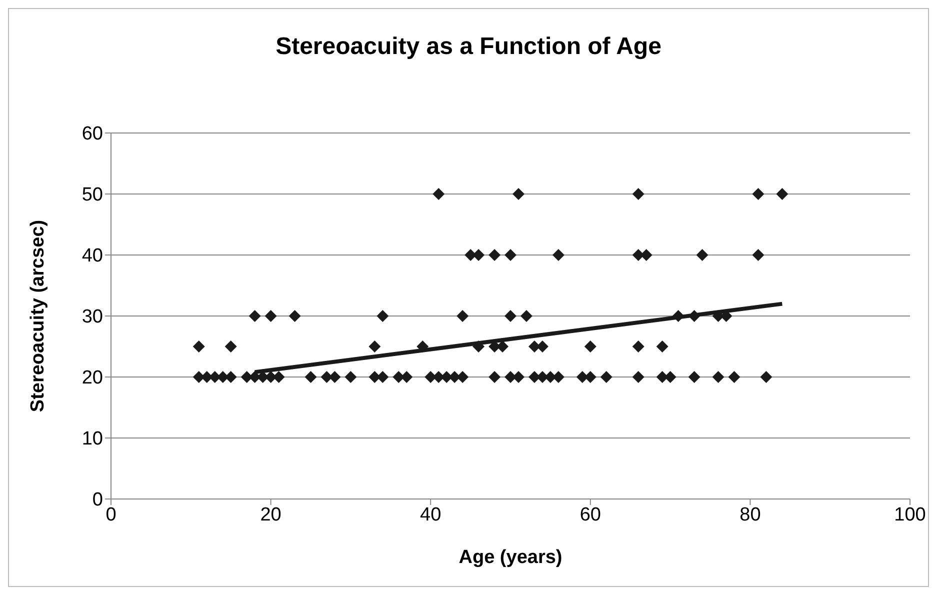 This screenshot has width=937, height=595. Describe the element at coordinates (431, 515) in the screenshot. I see `x-tick-label: 40` at that location.